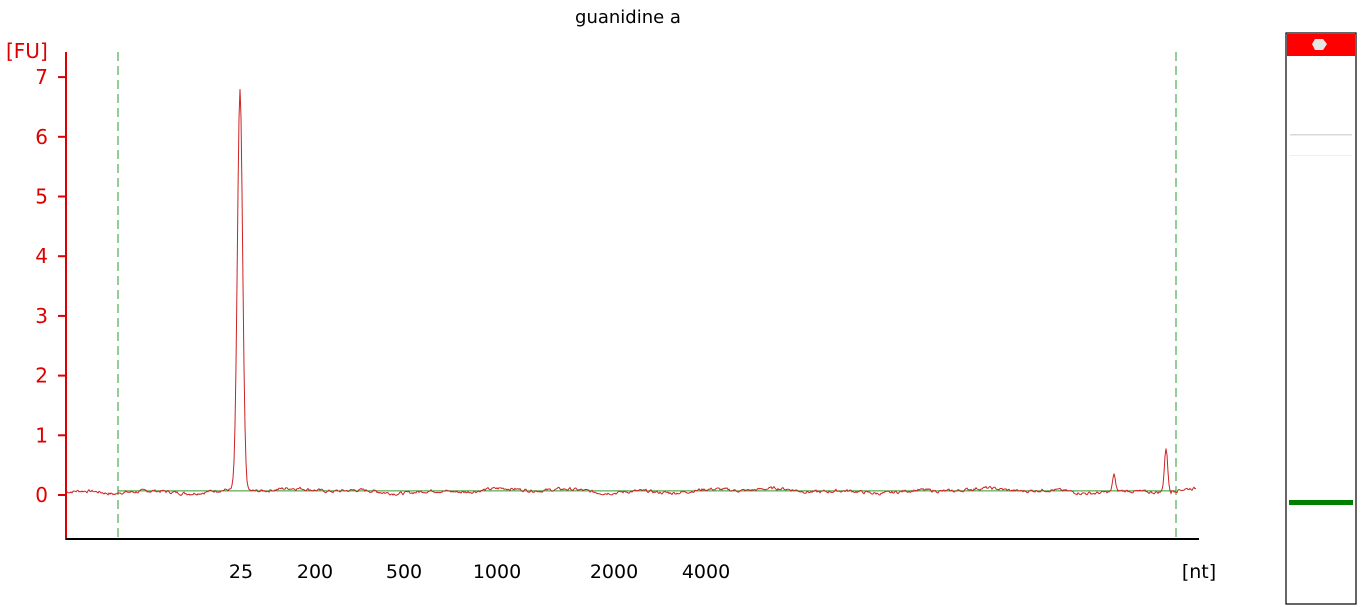 This screenshot has width=1362, height=607. What do you see at coordinates (41, 376) in the screenshot?
I see `y-tick-label: 2` at bounding box center [41, 376].